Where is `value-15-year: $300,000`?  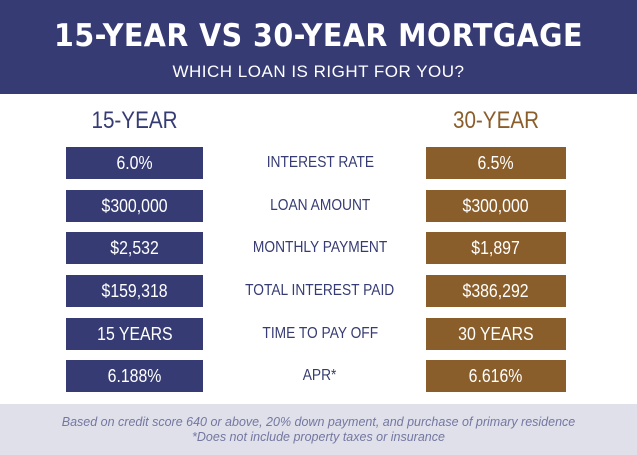 value-15-year: $300,000 is located at coordinates (134, 206).